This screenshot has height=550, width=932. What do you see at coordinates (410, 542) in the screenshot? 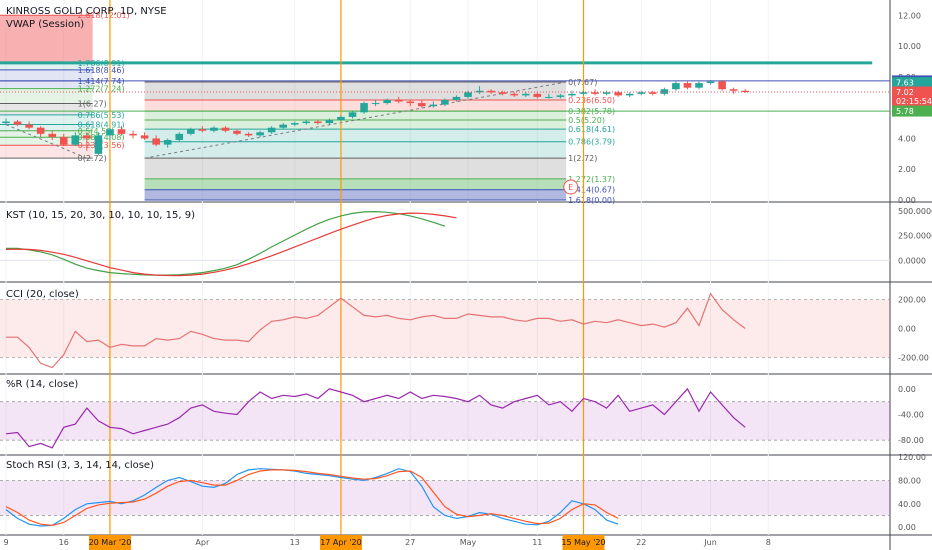
I see `date-tick-label: 27` at bounding box center [410, 542].